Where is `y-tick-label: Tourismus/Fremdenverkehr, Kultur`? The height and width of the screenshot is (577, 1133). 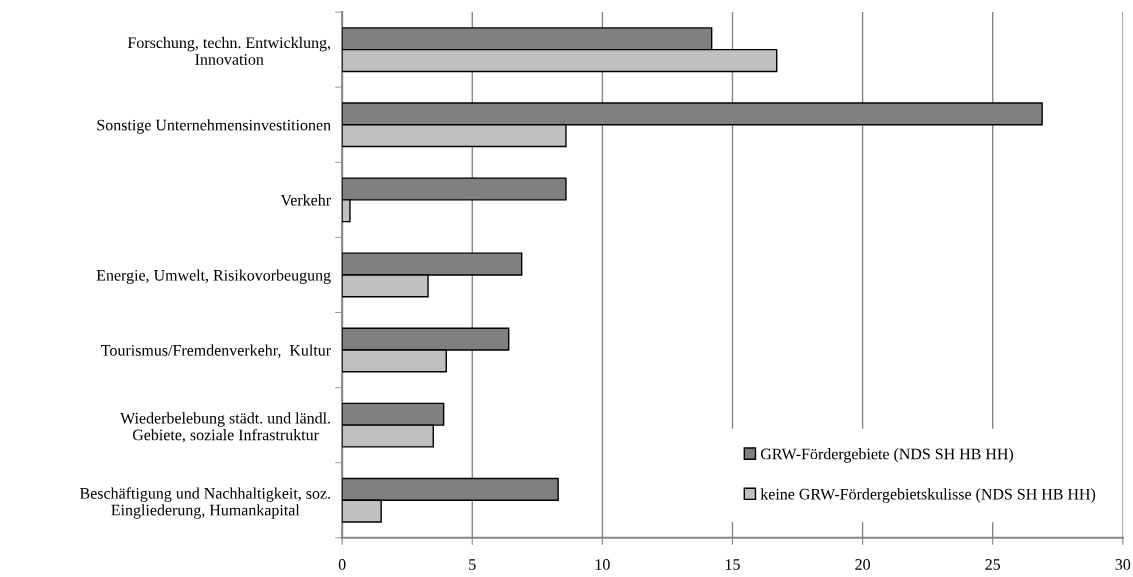
y-tick-label: Tourismus/Fremdenverkehr, Kultur is located at coordinates (216, 351).